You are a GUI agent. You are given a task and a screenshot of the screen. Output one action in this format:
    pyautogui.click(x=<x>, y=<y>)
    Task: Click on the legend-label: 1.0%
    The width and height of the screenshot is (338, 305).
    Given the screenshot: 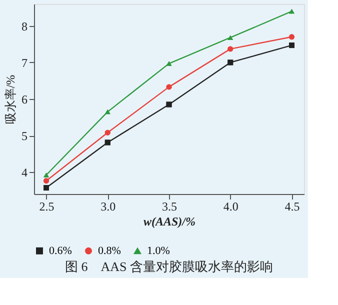 What is the action you would take?
    pyautogui.click(x=158, y=251)
    